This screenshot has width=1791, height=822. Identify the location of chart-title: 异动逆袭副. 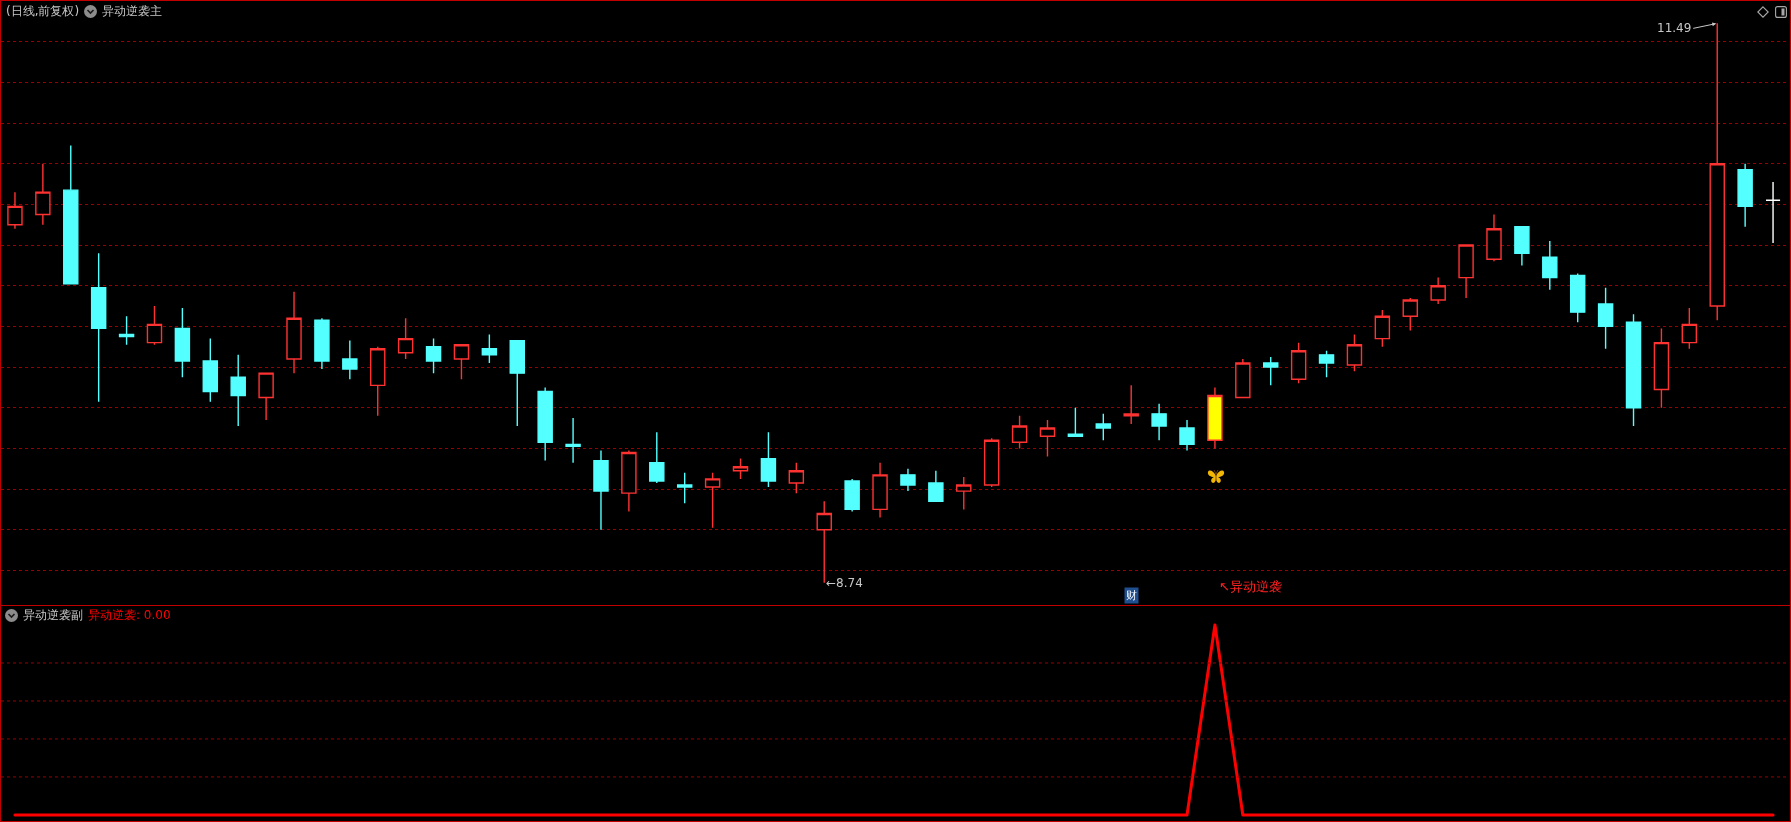
(53, 615).